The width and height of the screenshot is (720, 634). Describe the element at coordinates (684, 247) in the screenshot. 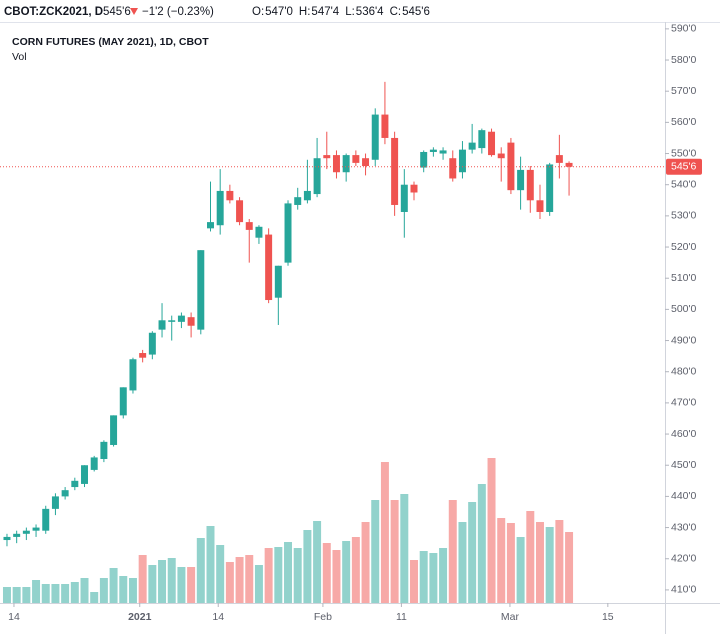

I see `y-tick-label: 520'0` at that location.